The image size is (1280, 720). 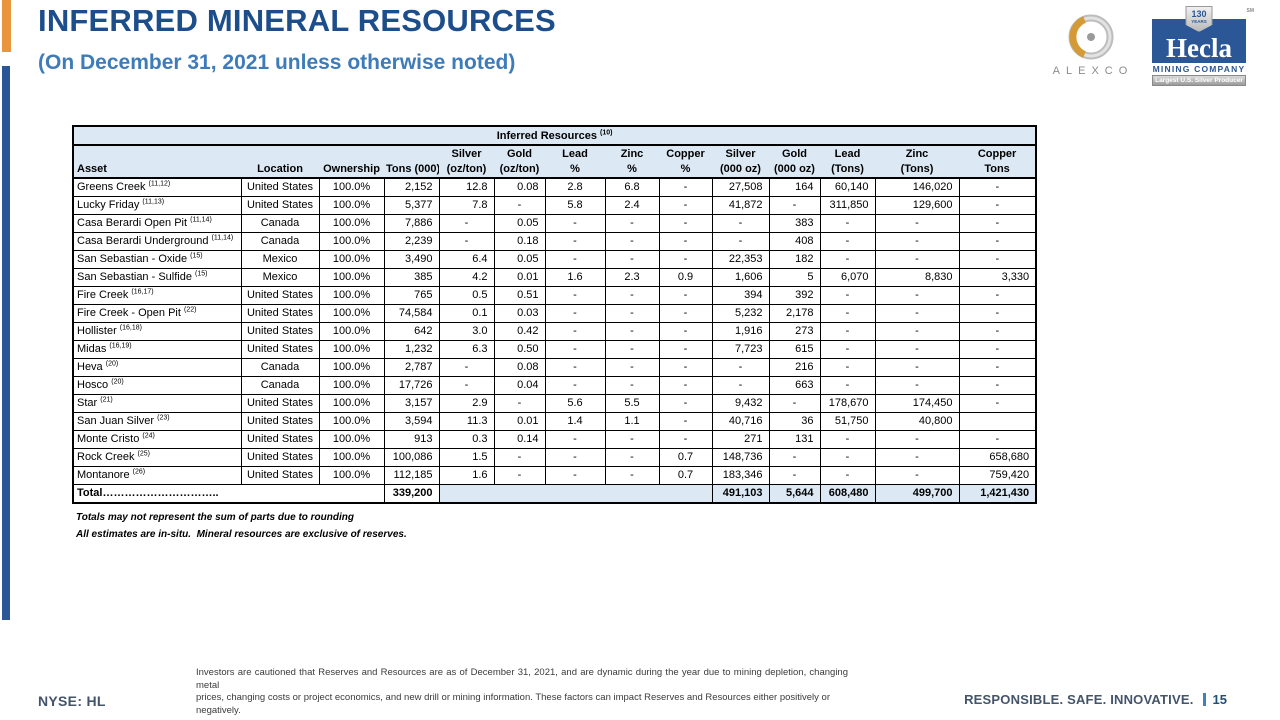 What do you see at coordinates (1199, 80) in the screenshot?
I see `hecla-banner: Largest U.S. Silver Producer` at bounding box center [1199, 80].